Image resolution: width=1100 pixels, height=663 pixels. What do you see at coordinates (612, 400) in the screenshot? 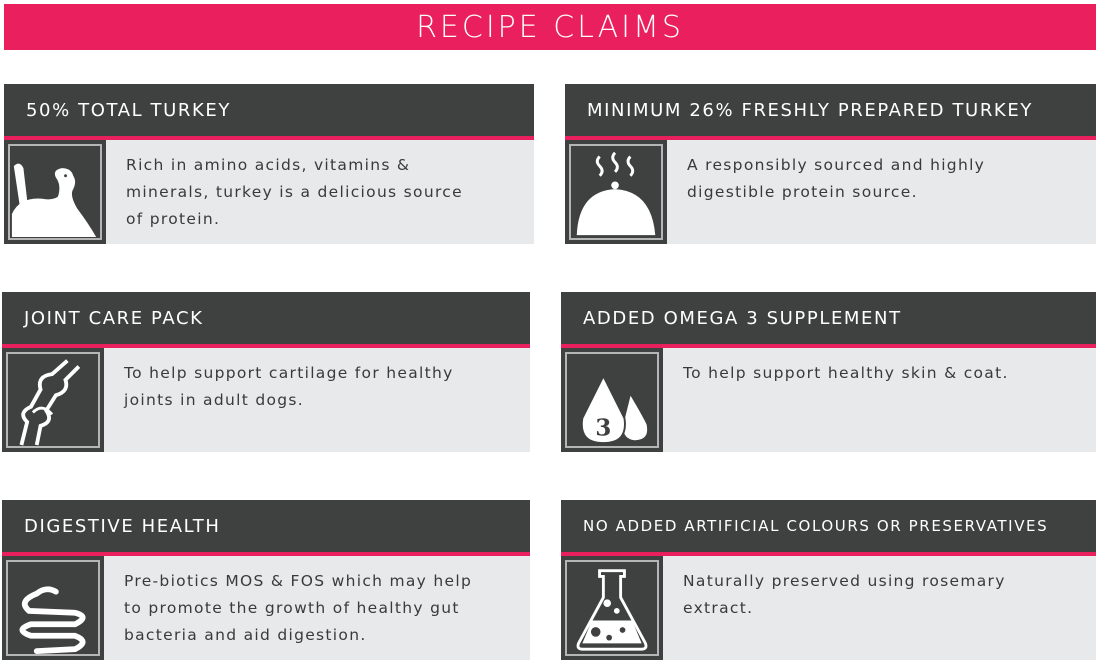
I see `oil-drops-icon: 3` at bounding box center [612, 400].